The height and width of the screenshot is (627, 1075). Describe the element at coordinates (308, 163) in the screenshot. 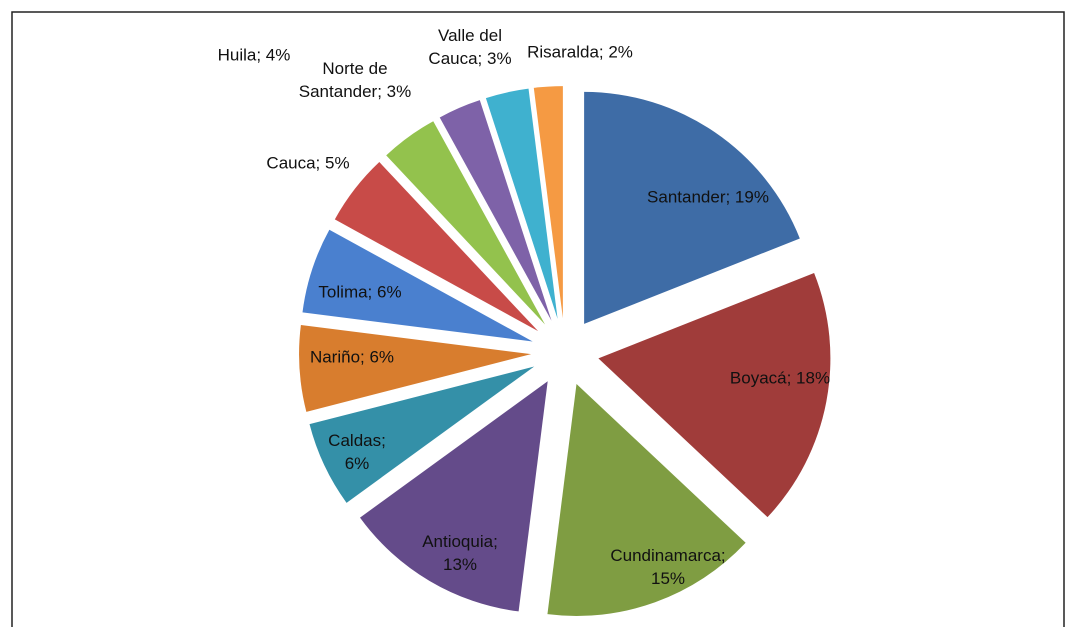

I see `data-label: Cauca; 5%` at that location.